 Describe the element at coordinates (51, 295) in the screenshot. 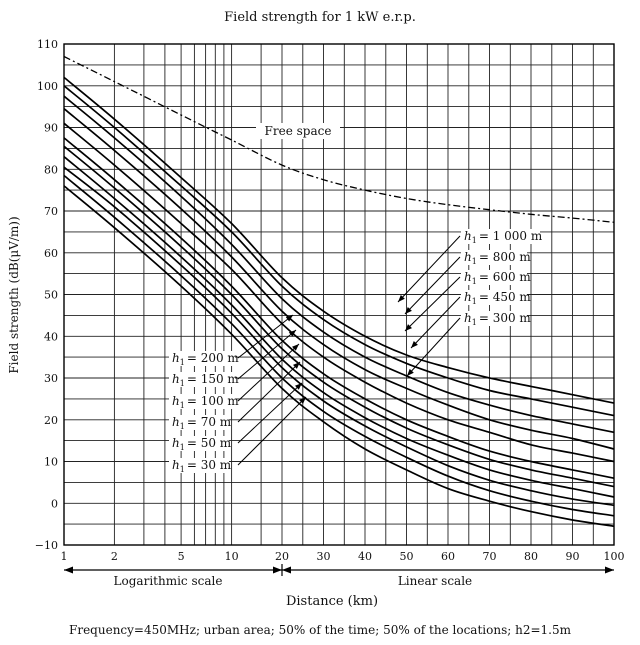

I see `y-tick-label: 50` at that location.